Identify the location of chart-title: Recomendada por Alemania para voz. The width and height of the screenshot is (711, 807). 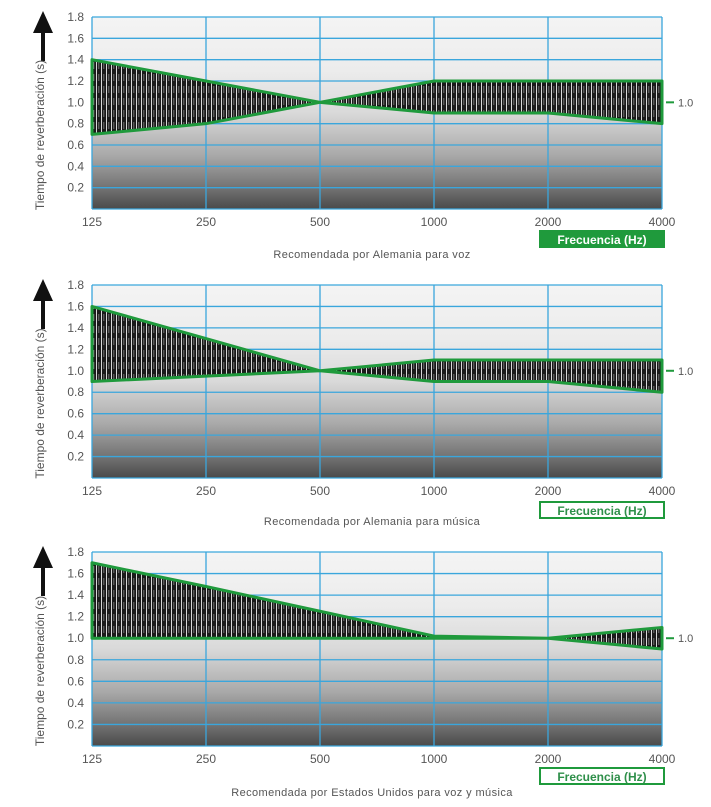
(371, 255).